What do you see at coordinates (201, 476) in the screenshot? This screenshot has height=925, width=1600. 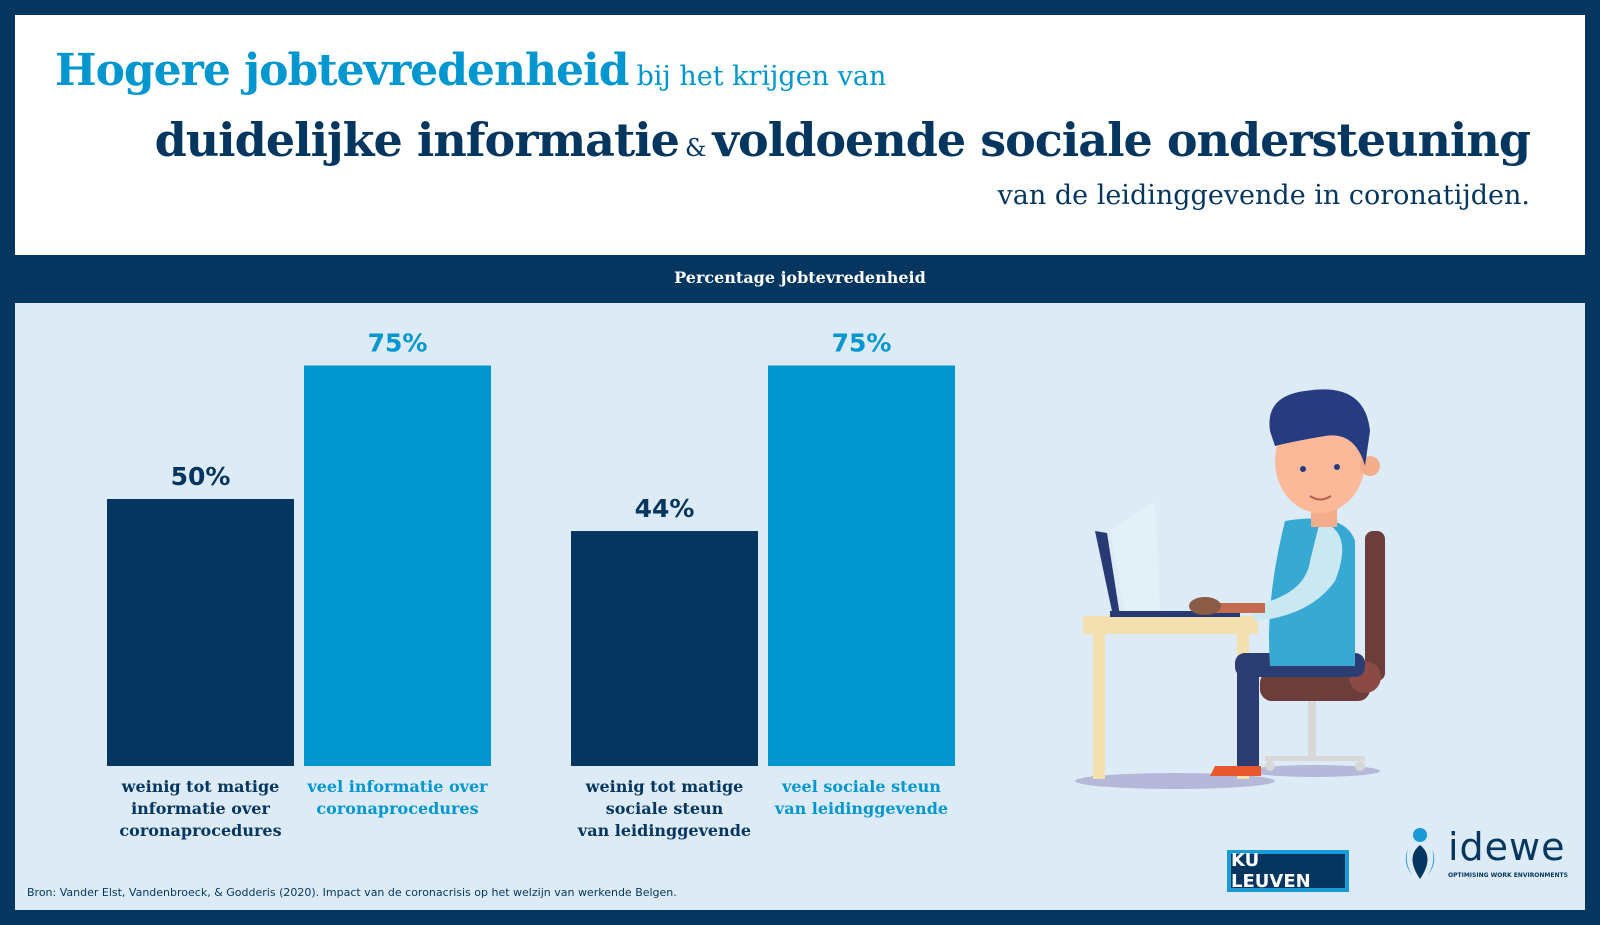 I see `value-label-1: 50%` at bounding box center [201, 476].